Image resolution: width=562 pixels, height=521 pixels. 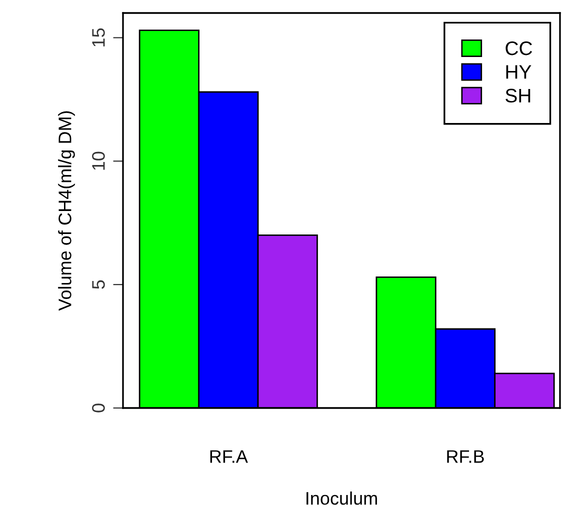 I want to click on x-tick-label: RF.B, so click(x=465, y=456).